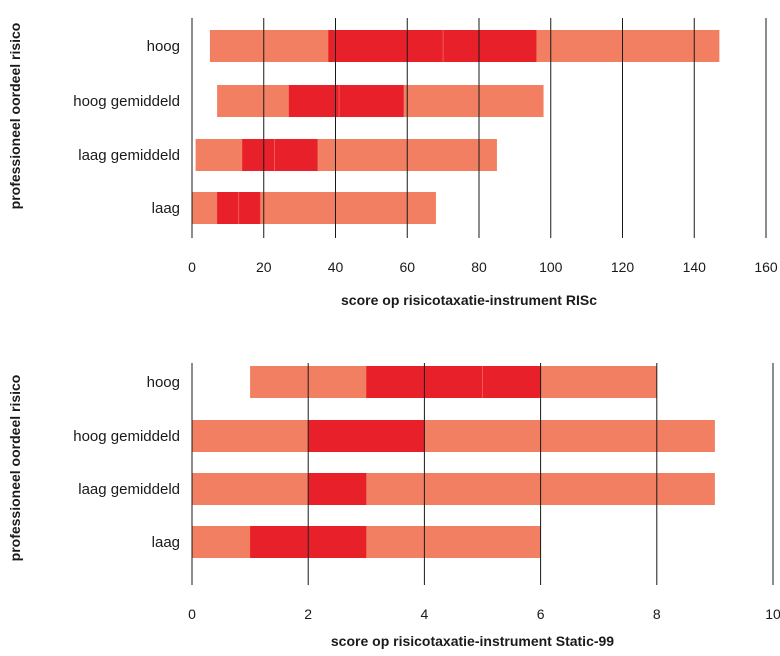 The width and height of the screenshot is (780, 656). Describe the element at coordinates (541, 614) in the screenshot. I see `x-tick-label: 6` at that location.